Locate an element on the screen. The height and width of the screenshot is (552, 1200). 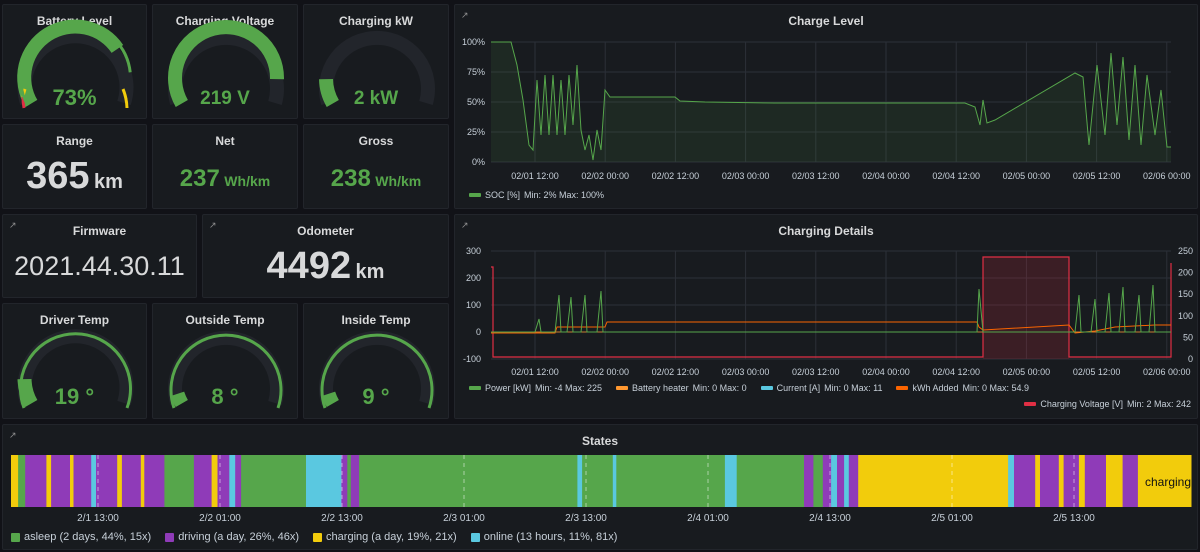
outside-temp-gauge is located at coordinates (226, 369).